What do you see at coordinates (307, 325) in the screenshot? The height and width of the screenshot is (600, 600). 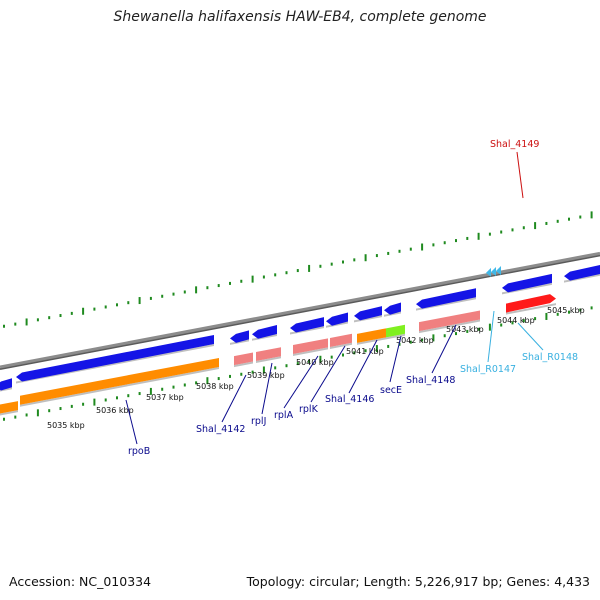 I see `gene-block-rplA` at bounding box center [307, 325].